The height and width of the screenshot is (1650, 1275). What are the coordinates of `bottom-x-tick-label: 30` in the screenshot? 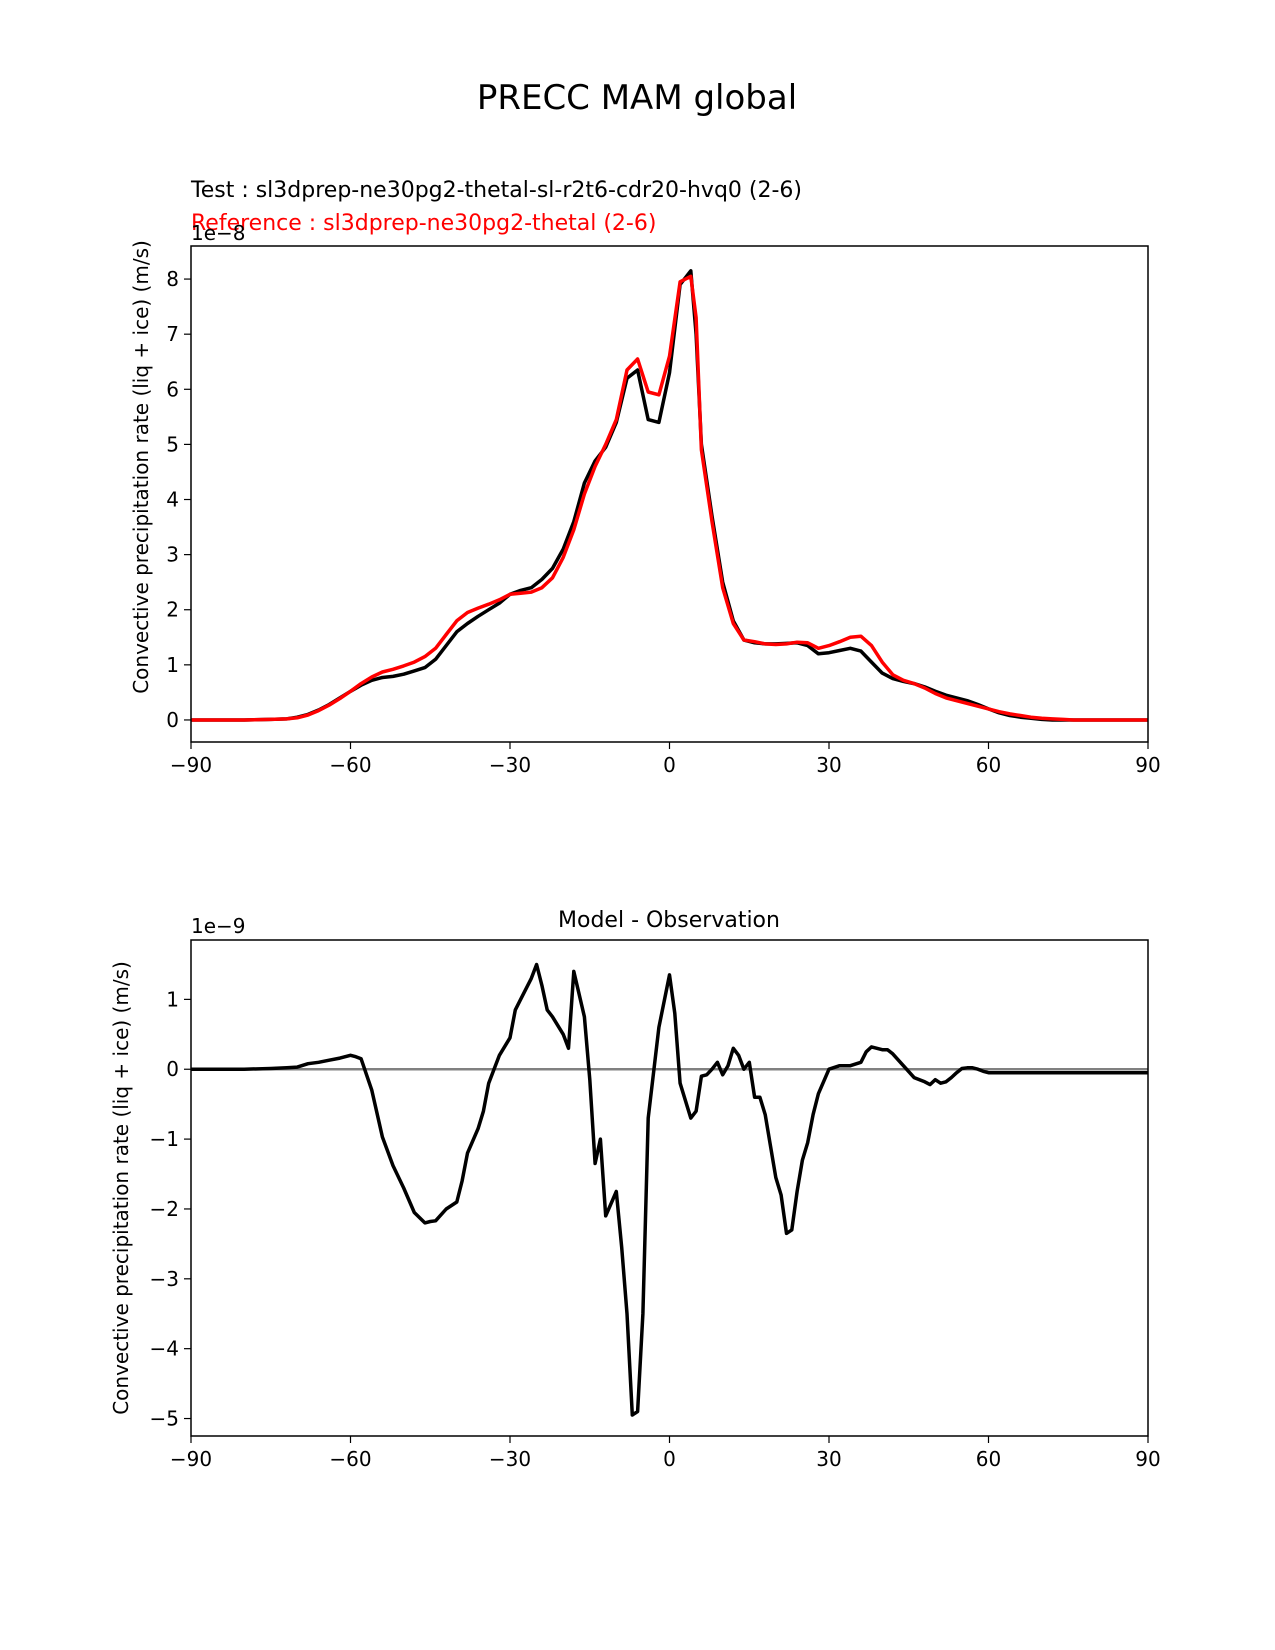 It's located at (828, 1459).